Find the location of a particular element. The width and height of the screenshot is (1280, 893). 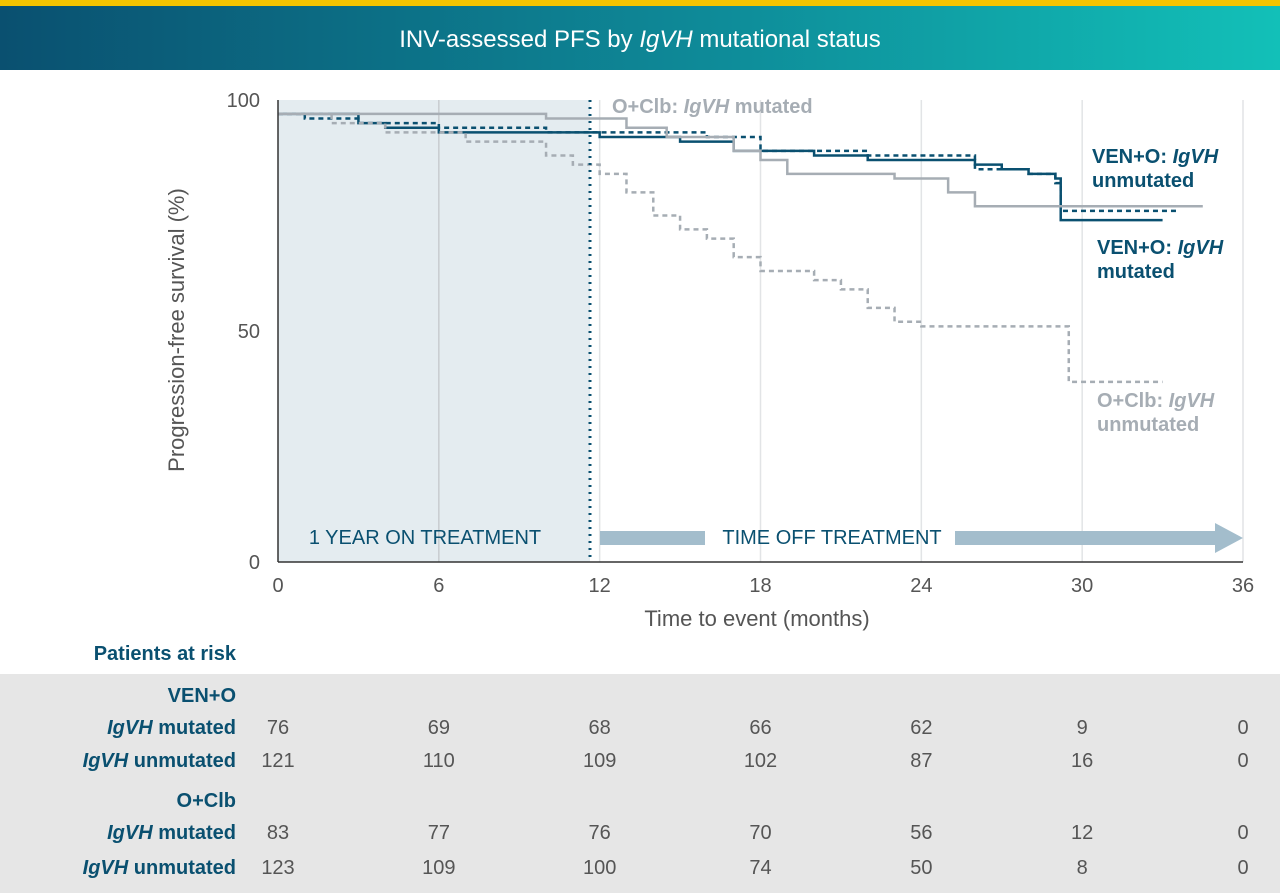

risk-value: 77 is located at coordinates (438, 833).